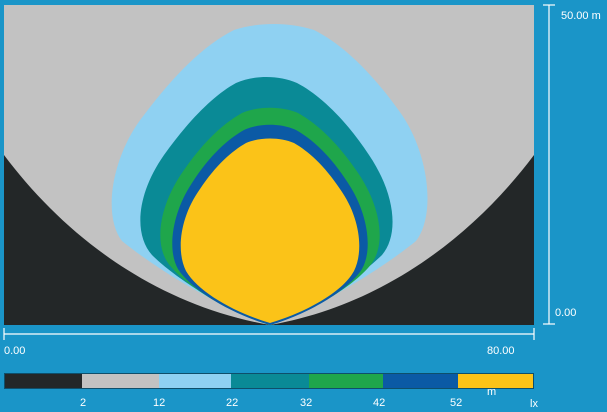 The width and height of the screenshot is (607, 412). I want to click on legend-tick-label: 52, so click(456, 403).